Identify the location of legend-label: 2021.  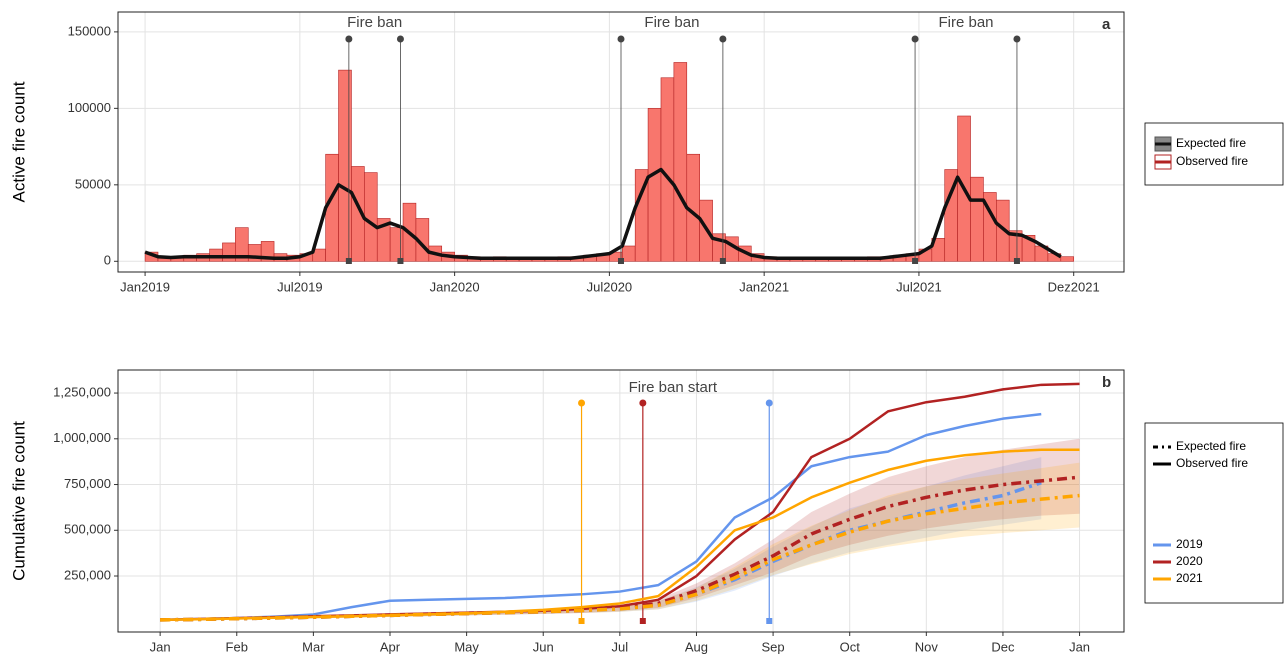
(1189, 578).